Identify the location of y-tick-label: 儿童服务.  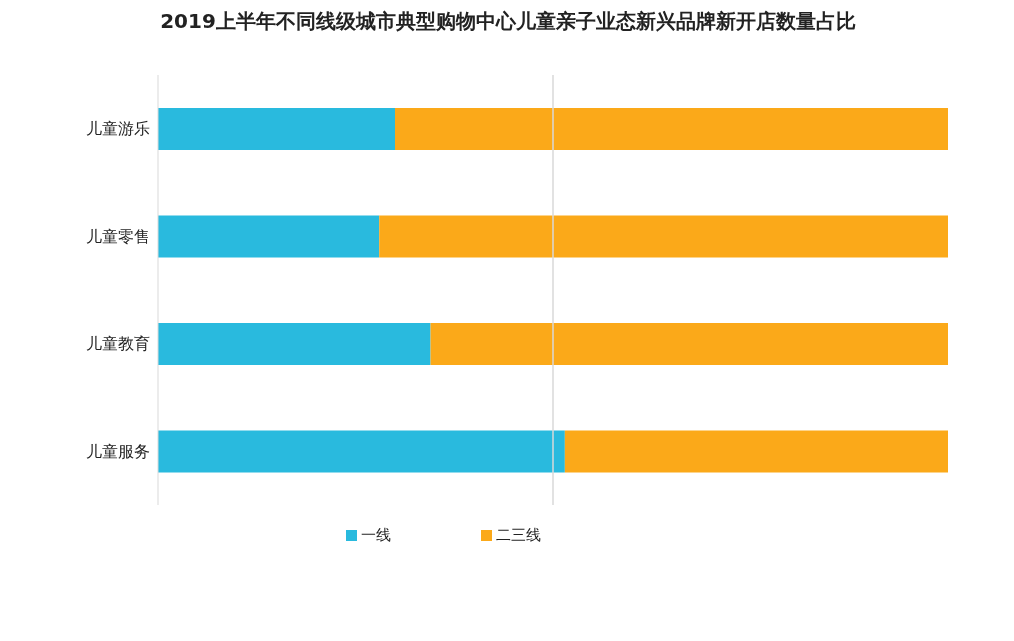
(118, 451).